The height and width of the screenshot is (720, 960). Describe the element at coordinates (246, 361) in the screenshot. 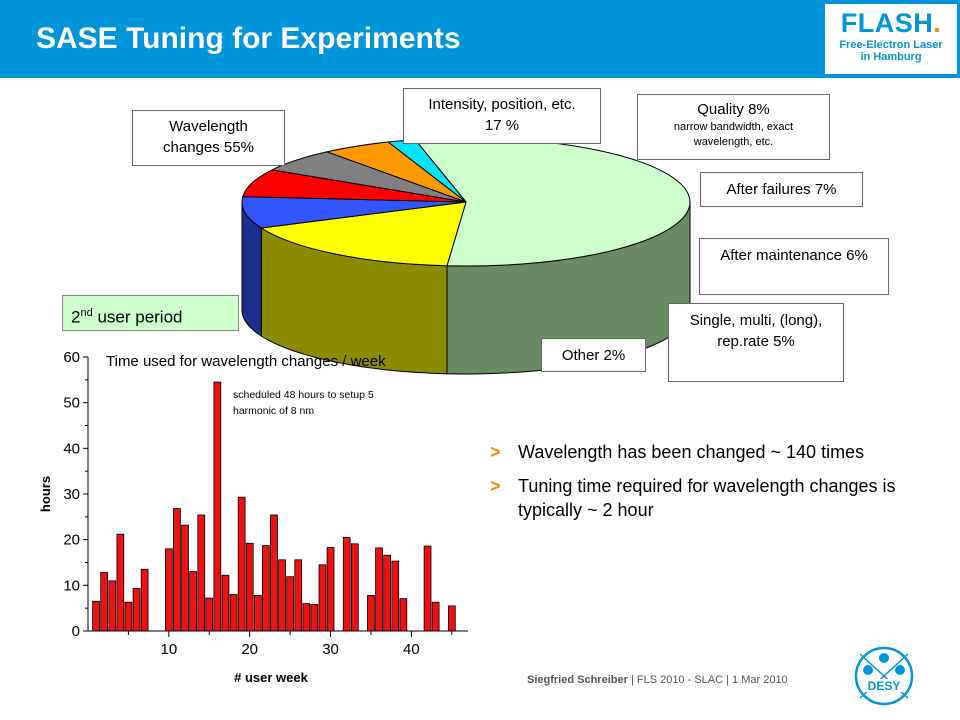

I see `chart-title: Time used for wavelength changes / week` at that location.